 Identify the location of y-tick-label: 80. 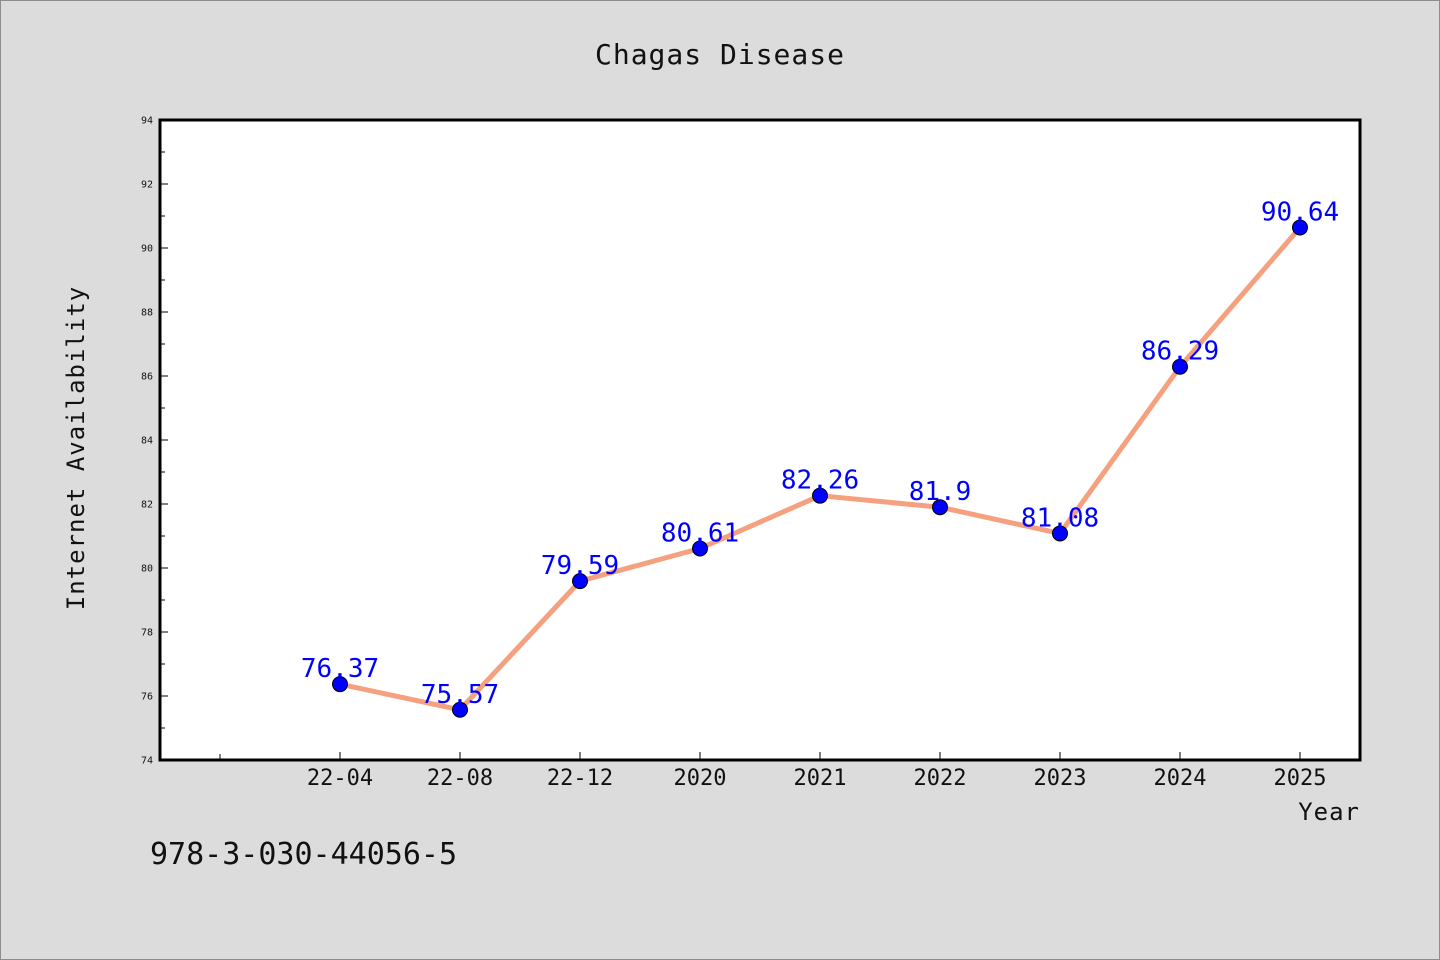
(147, 569).